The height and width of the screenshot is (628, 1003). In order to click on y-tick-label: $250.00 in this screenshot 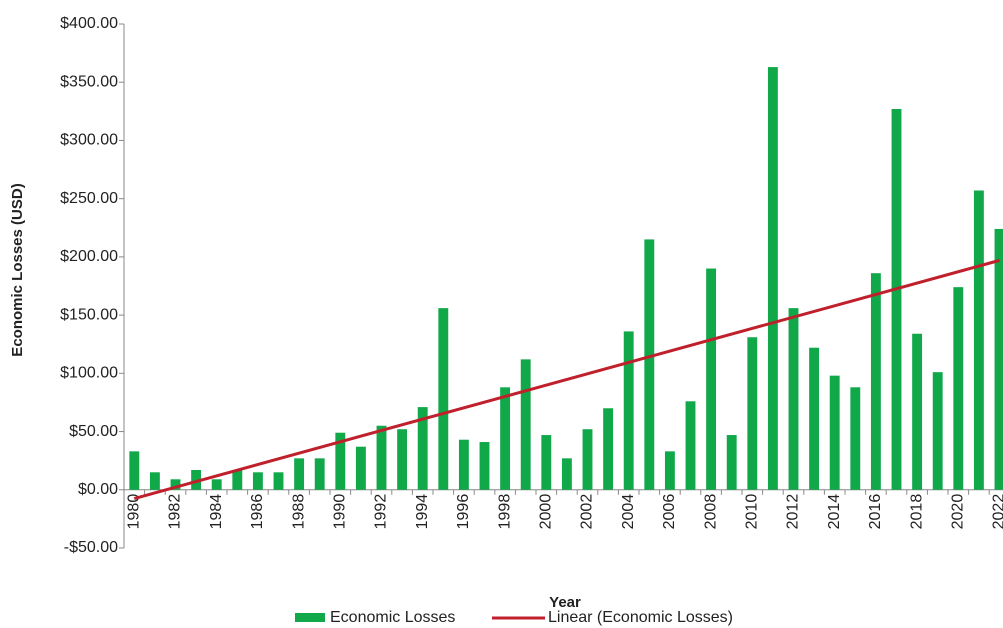, I will do `click(89, 198)`.